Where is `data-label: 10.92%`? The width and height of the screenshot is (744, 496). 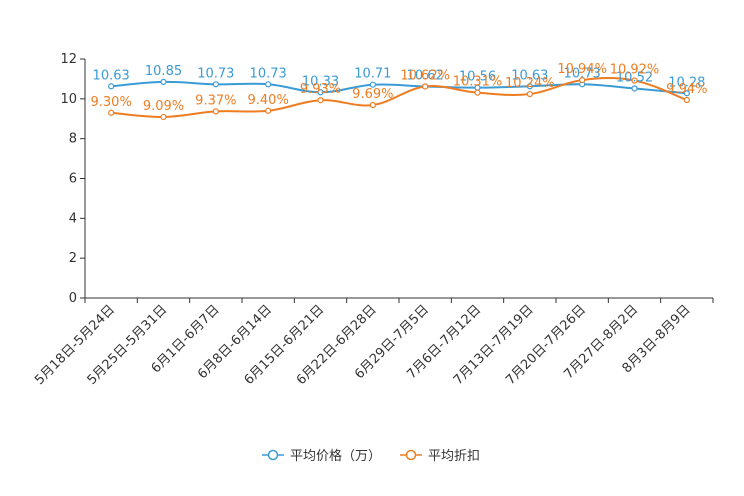
data-label: 10.92% is located at coordinates (635, 70).